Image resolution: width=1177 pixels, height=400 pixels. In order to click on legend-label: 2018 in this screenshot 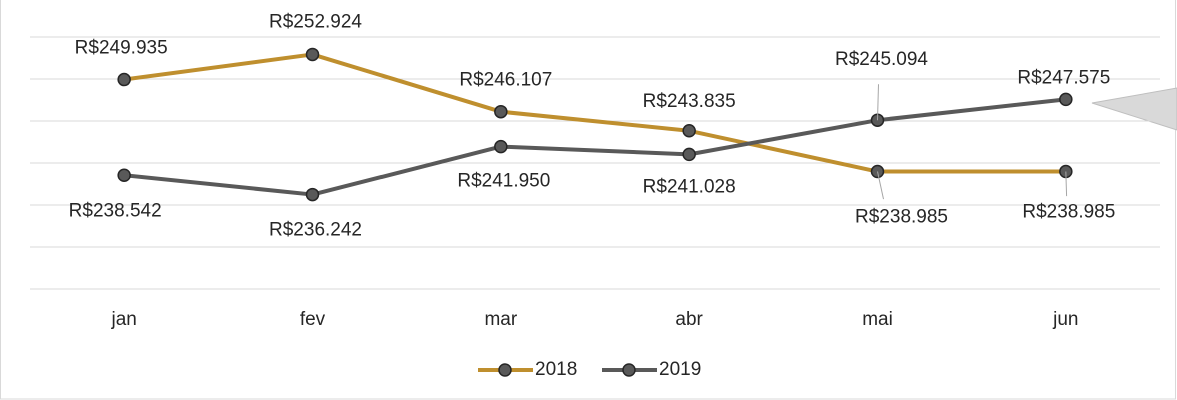, I will do `click(556, 369)`.